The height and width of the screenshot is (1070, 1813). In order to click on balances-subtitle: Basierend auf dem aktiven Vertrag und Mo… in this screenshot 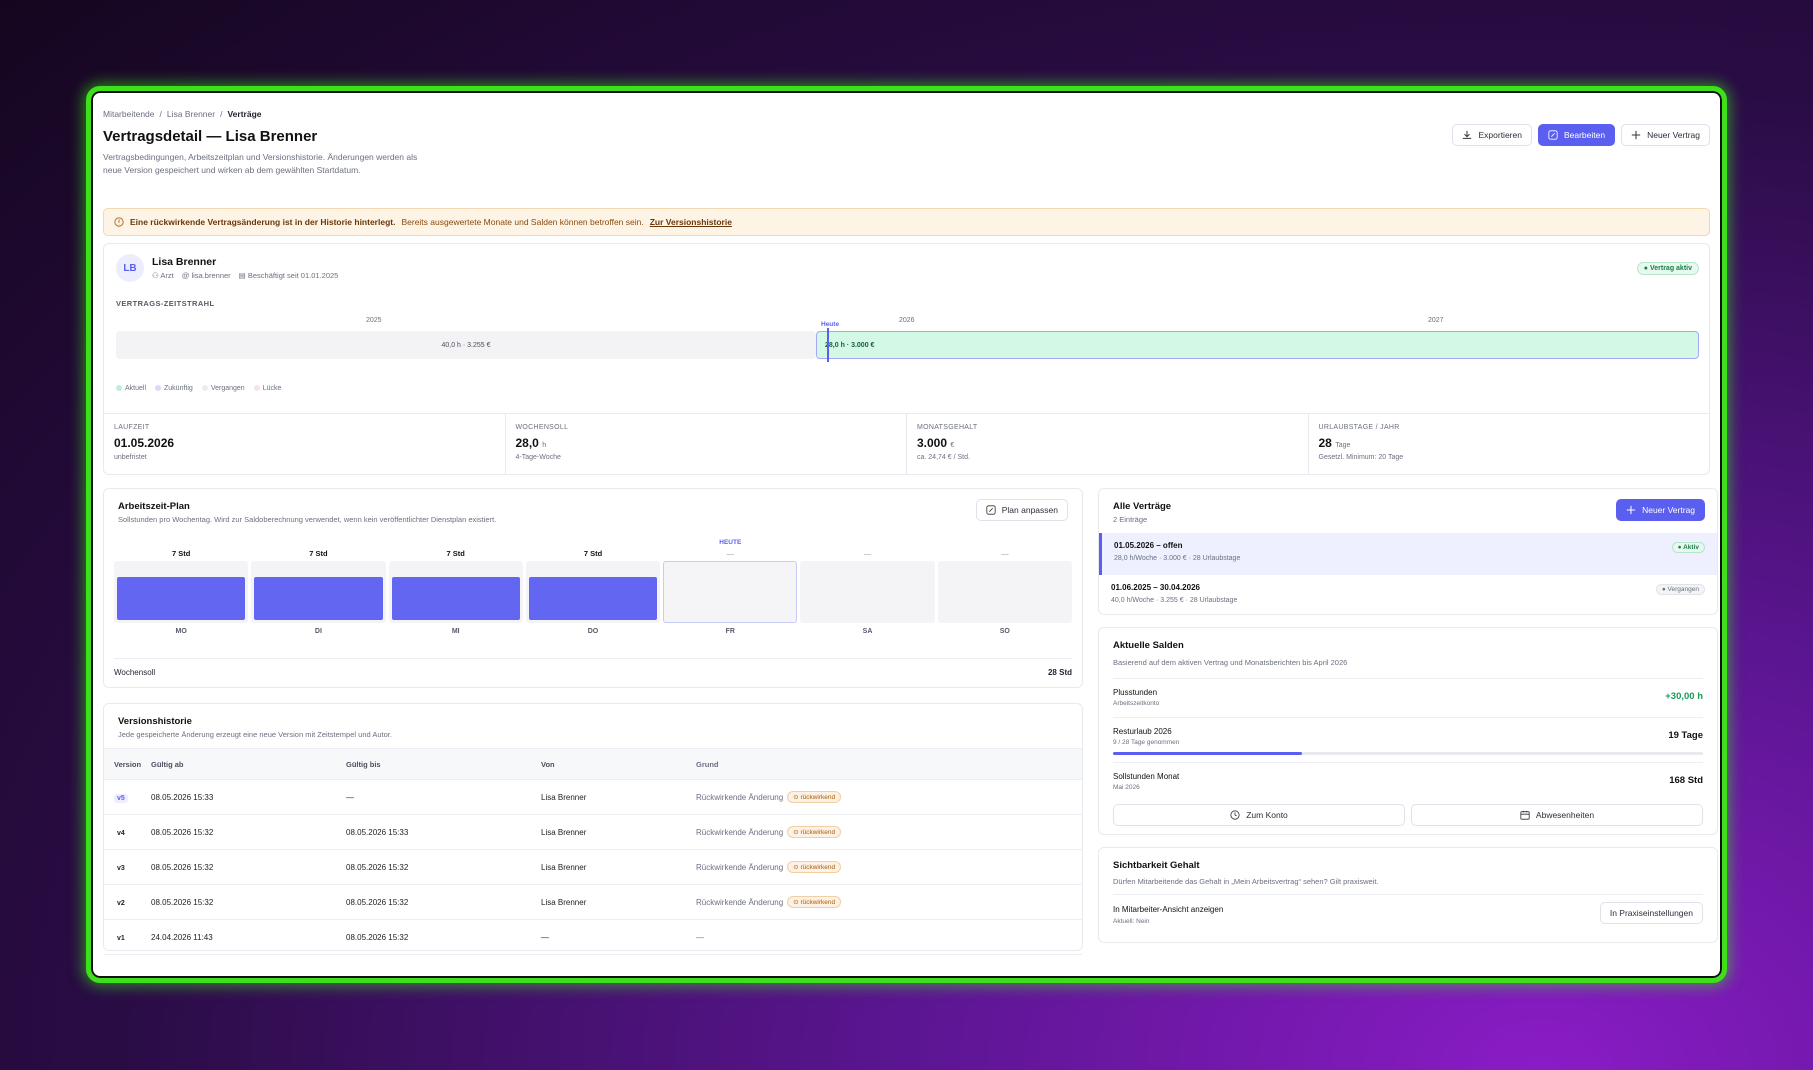, I will do `click(1230, 662)`.